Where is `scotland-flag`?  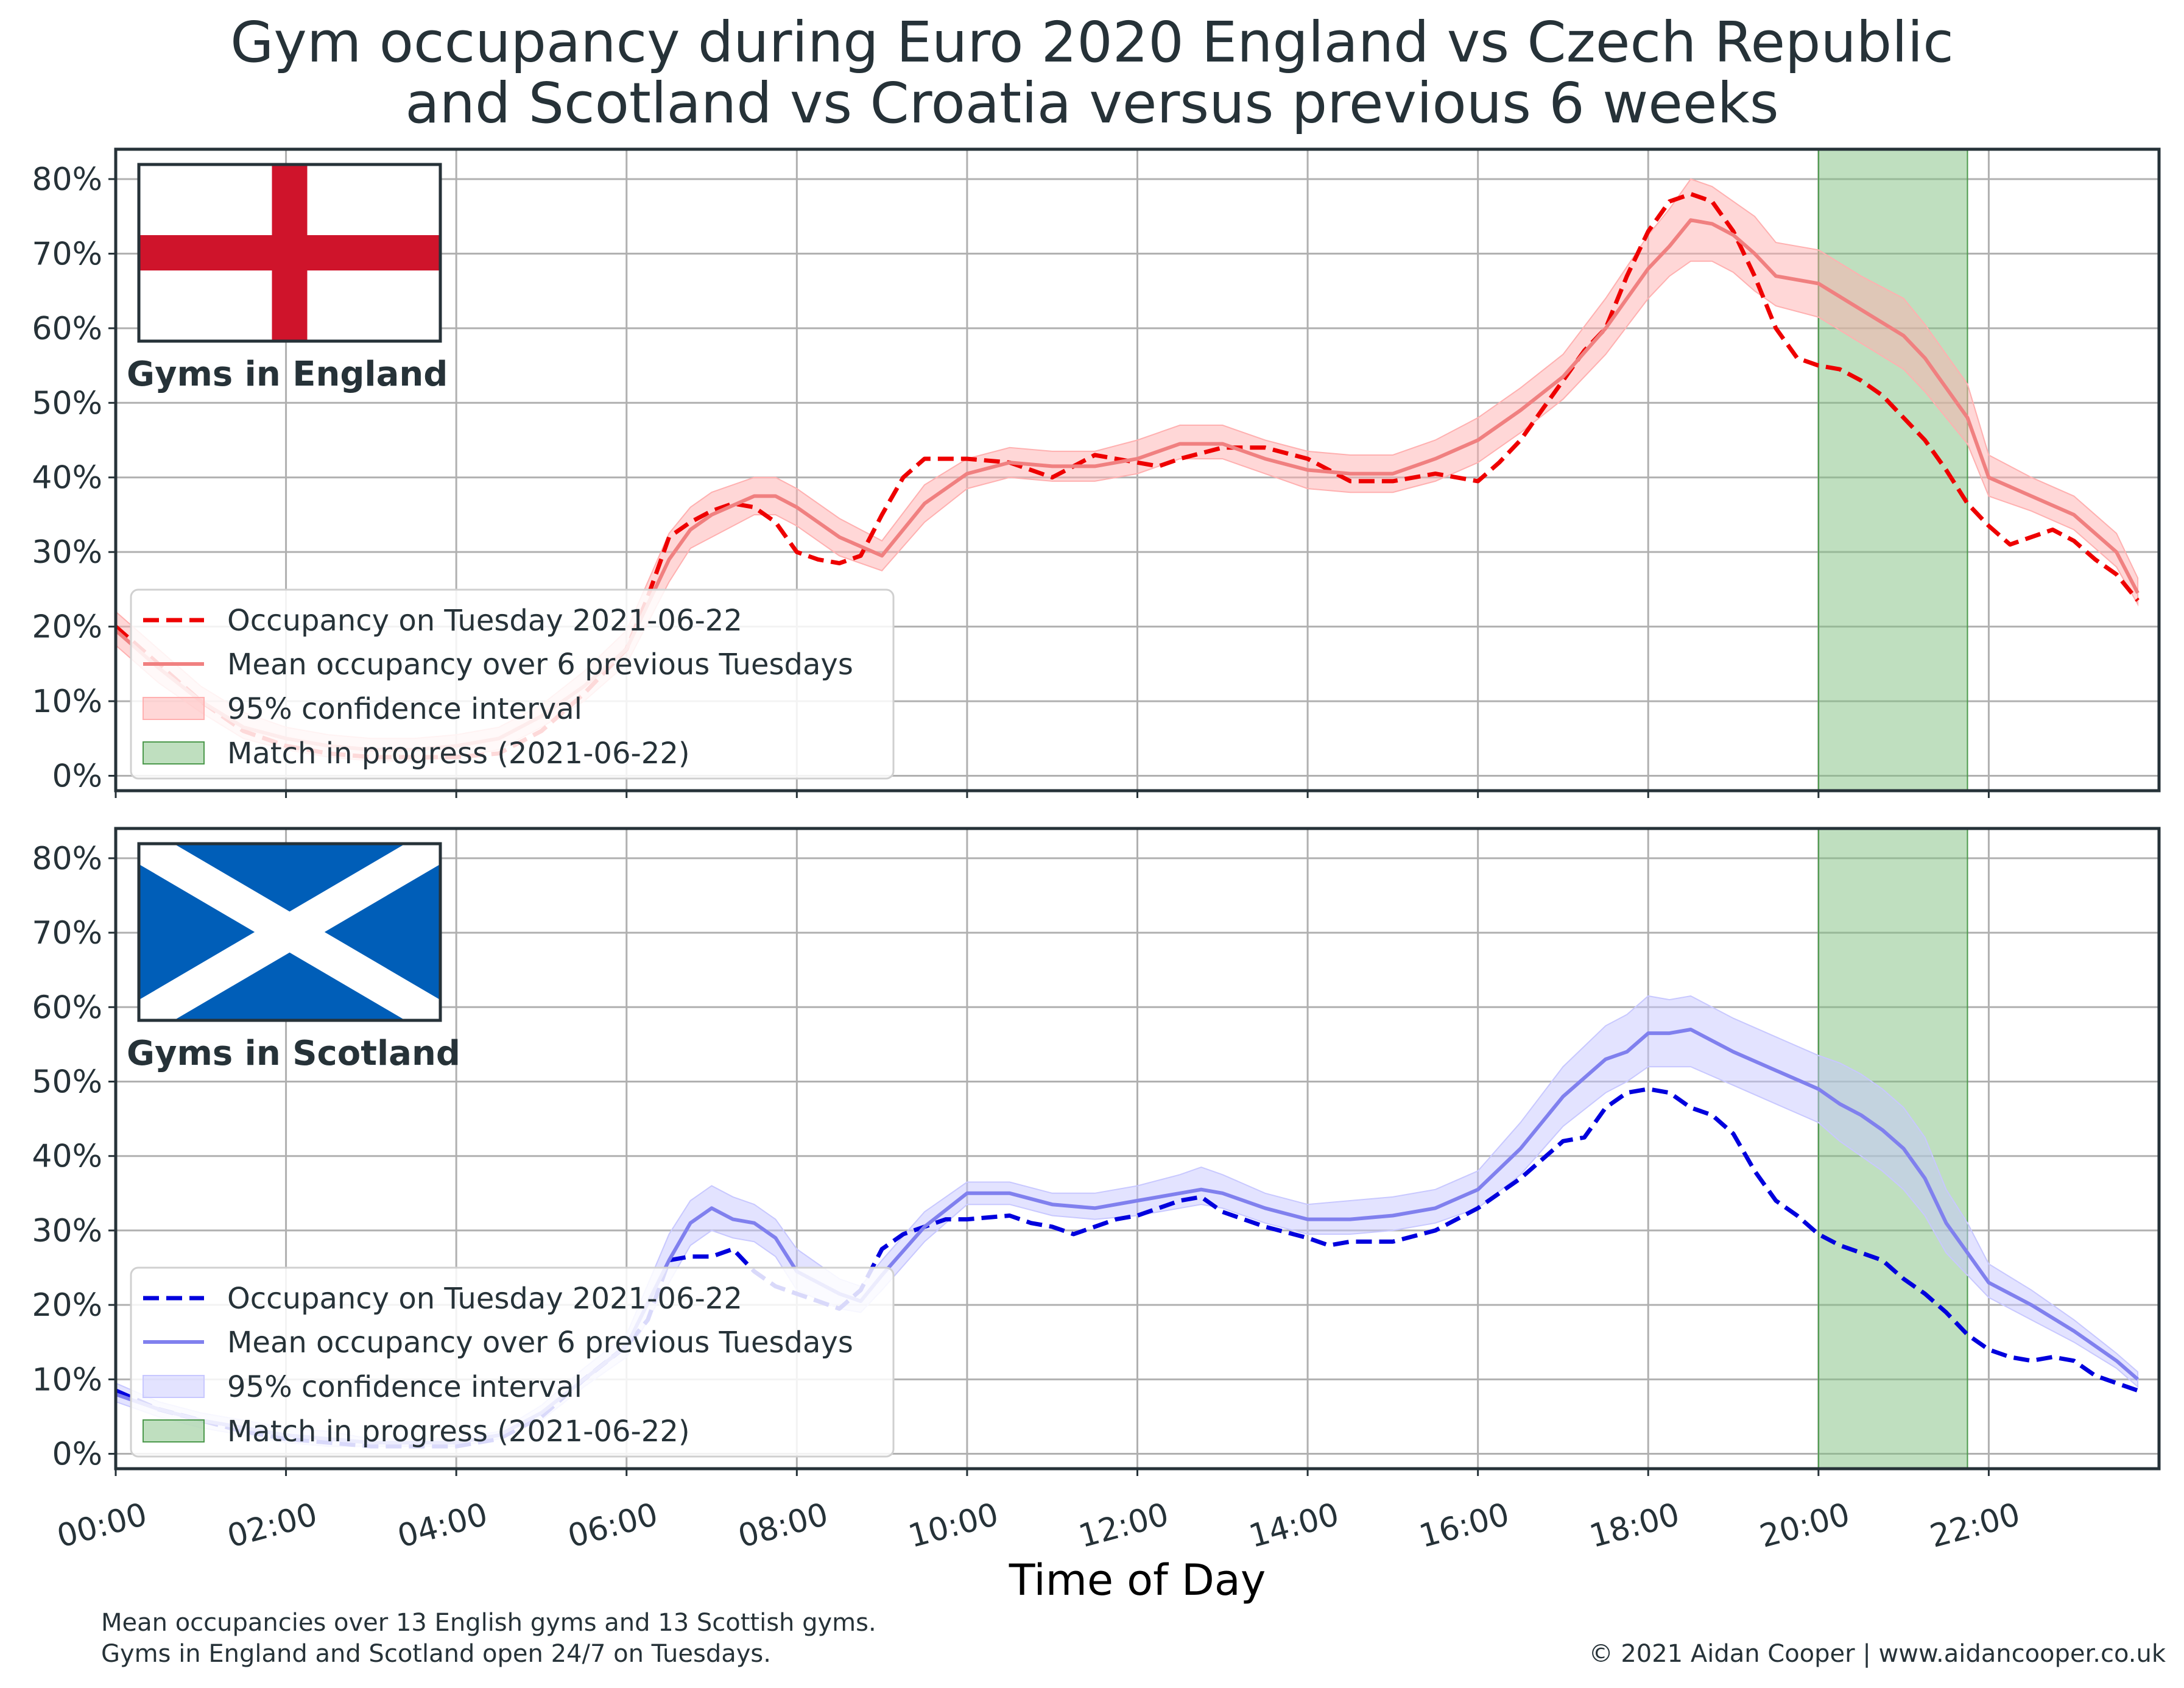
scotland-flag is located at coordinates (289, 932).